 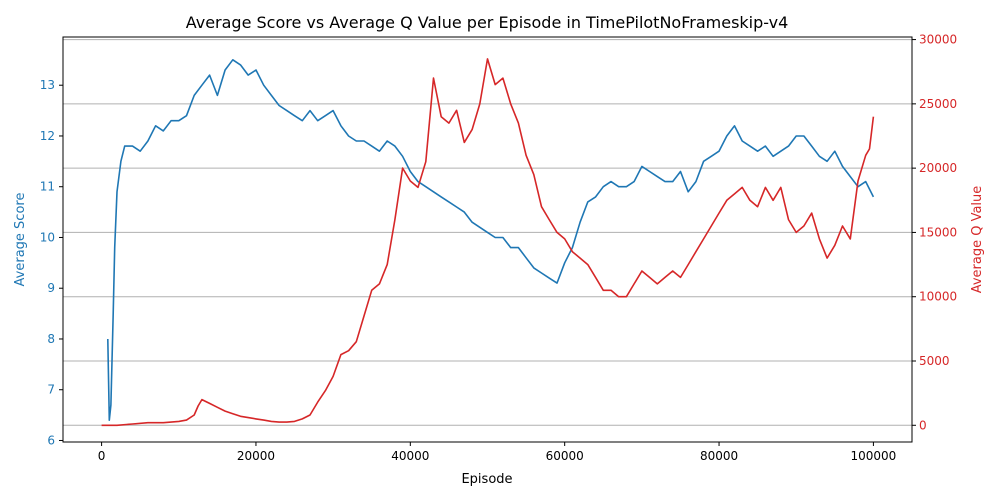 What do you see at coordinates (20, 240) in the screenshot?
I see `y-left-axis-label: Average Score` at bounding box center [20, 240].